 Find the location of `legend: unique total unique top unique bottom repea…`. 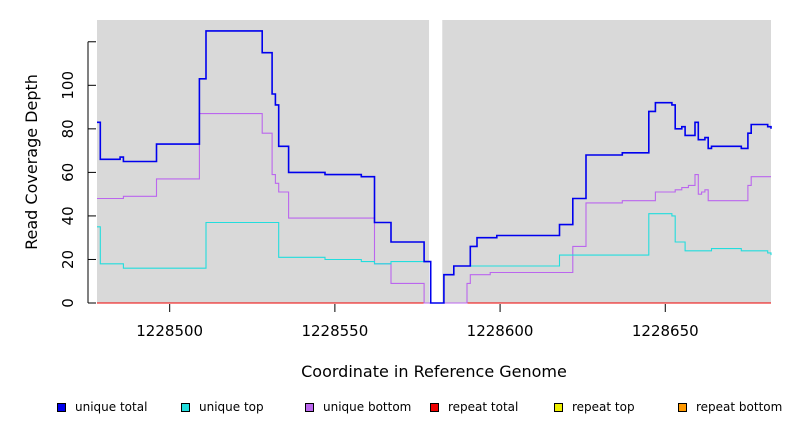

legend: unique total unique top unique bottom repea… is located at coordinates (396, 410).